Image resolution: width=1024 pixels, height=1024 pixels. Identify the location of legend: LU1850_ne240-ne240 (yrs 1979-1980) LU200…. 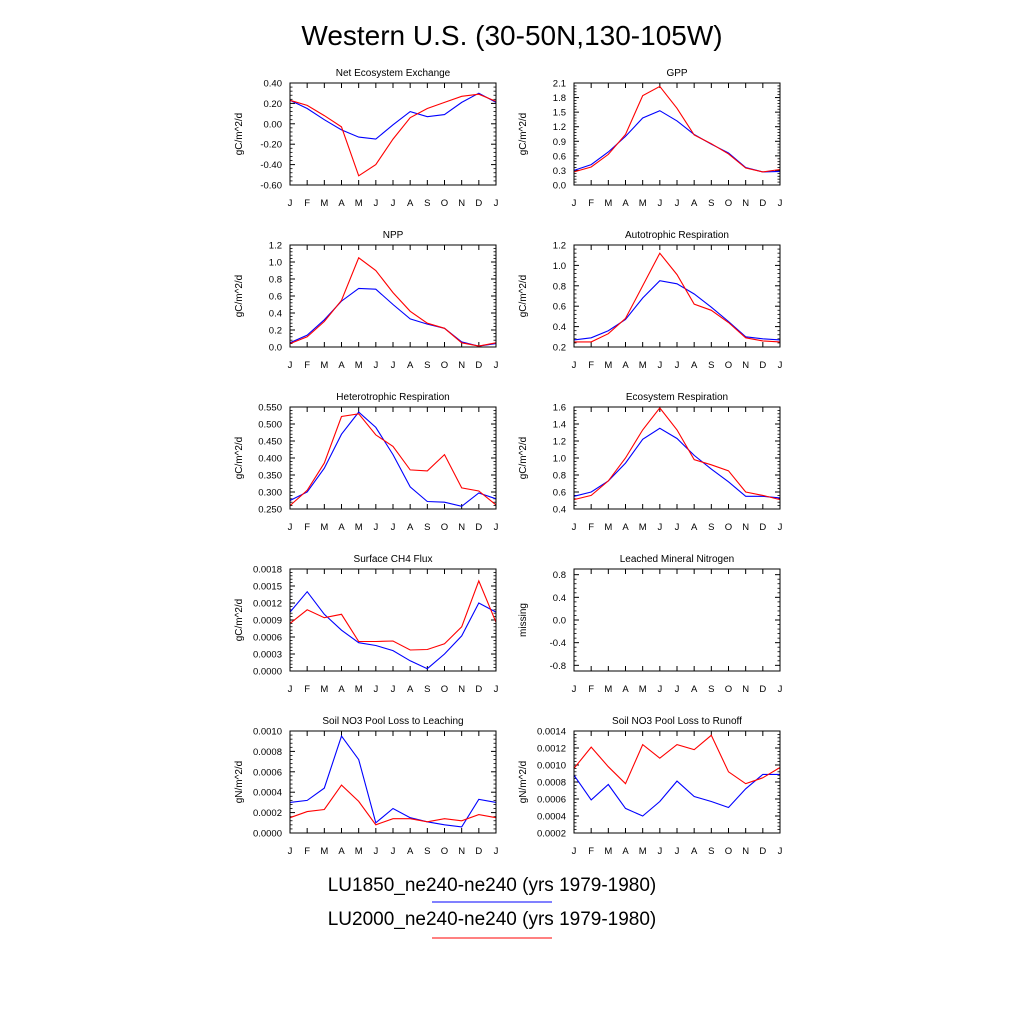
(492, 907).